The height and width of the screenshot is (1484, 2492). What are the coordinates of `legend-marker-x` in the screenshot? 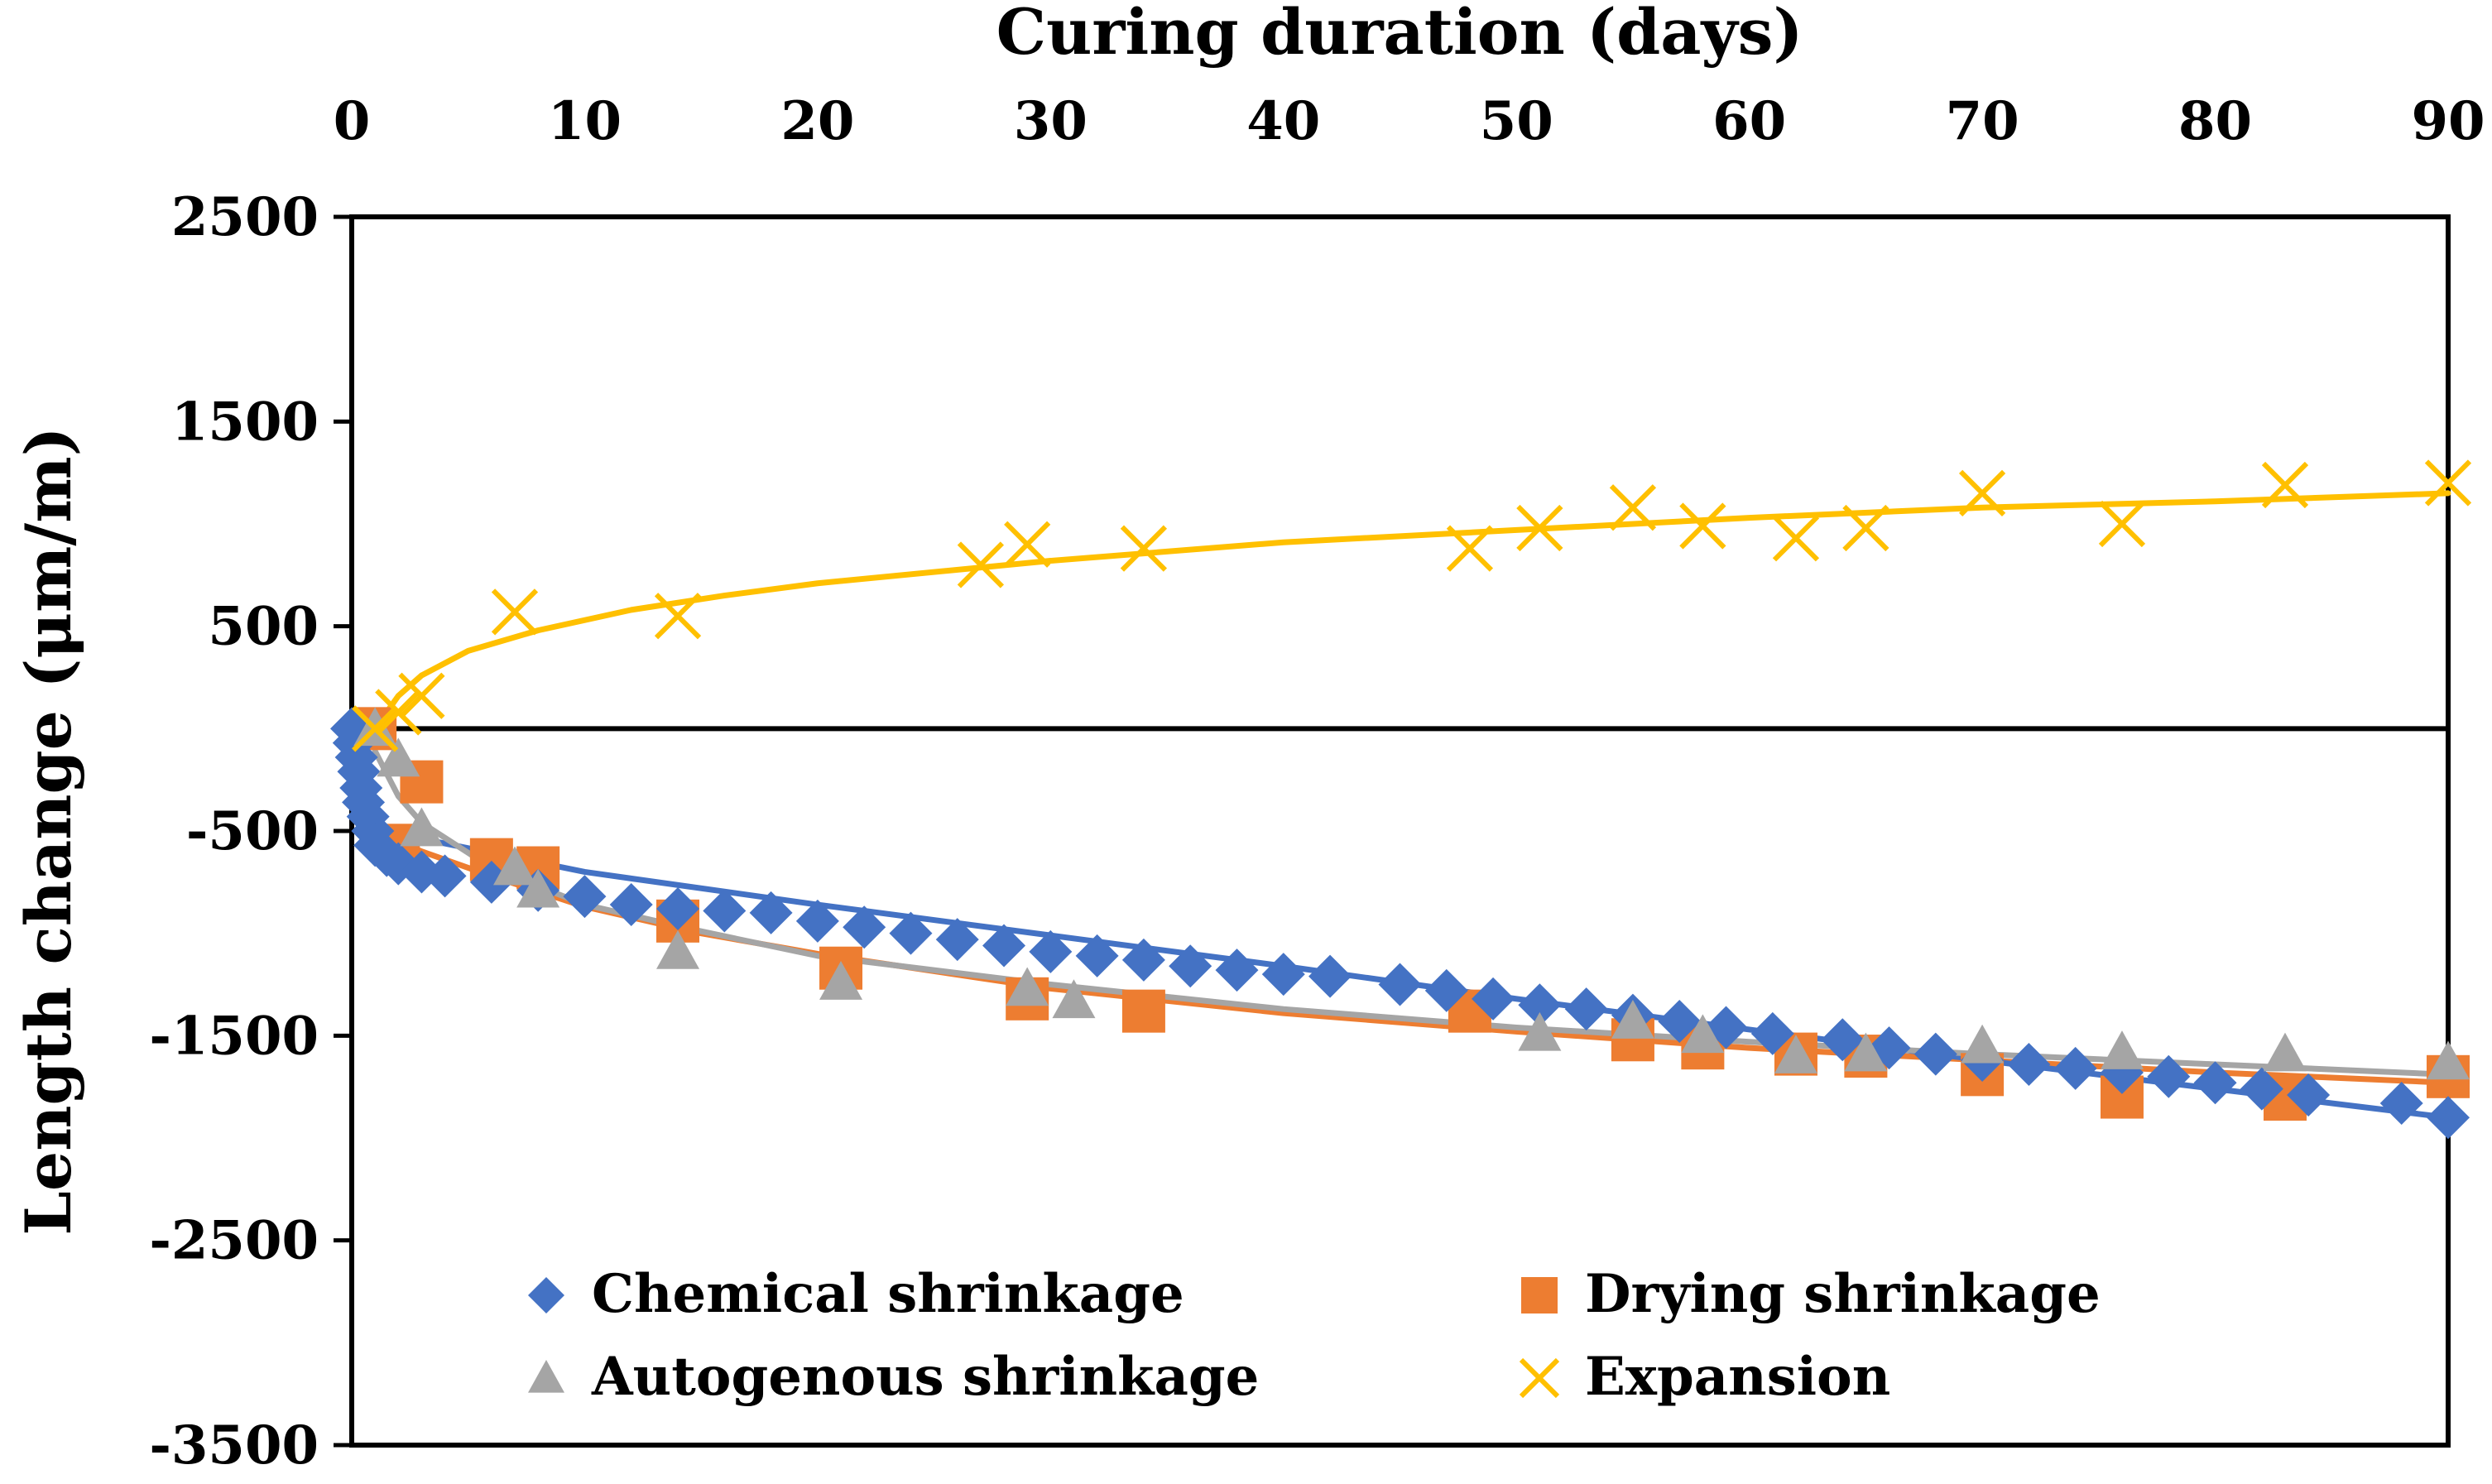 It's located at (1539, 1378).